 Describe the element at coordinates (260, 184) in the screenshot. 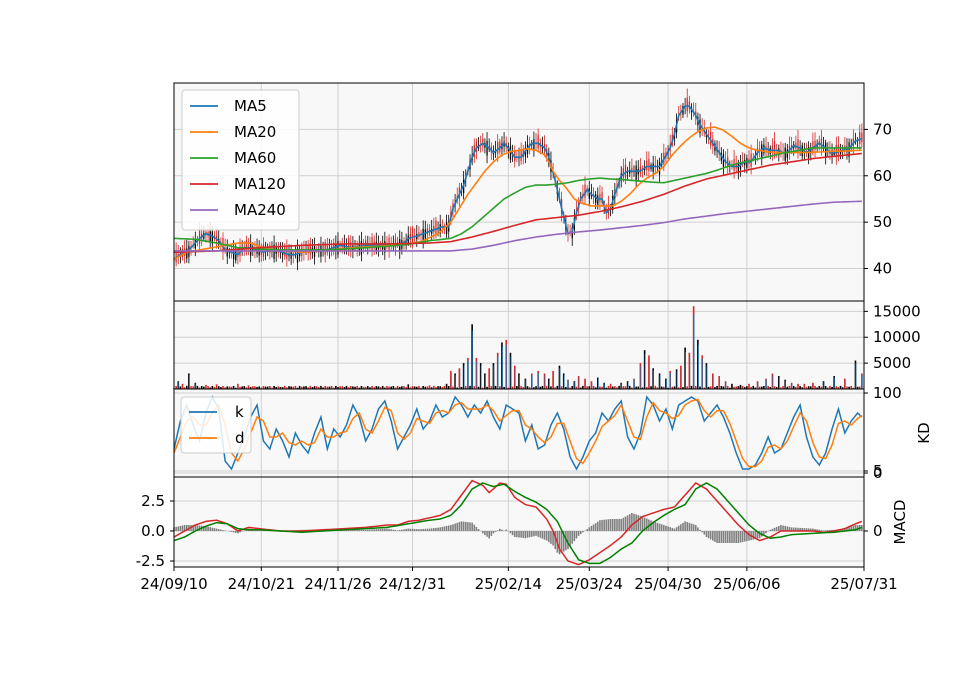

I see `legend-label-ma120: MA120` at that location.